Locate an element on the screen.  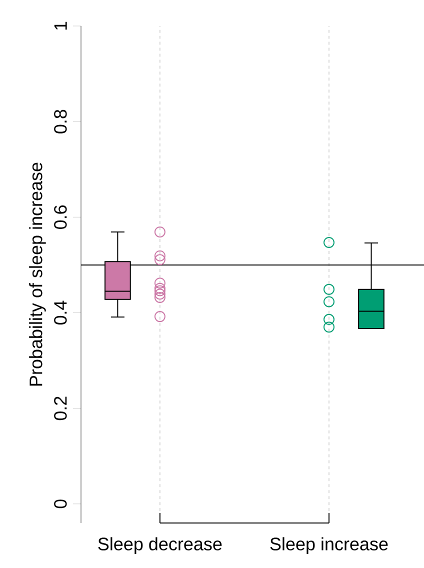
x-tick-label: Sleep increase is located at coordinates (329, 545).